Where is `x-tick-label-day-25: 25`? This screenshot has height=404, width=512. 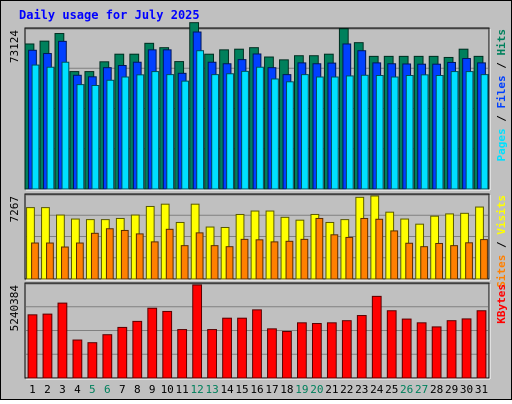 x-tick-label-day-25: 25 is located at coordinates (391, 389).